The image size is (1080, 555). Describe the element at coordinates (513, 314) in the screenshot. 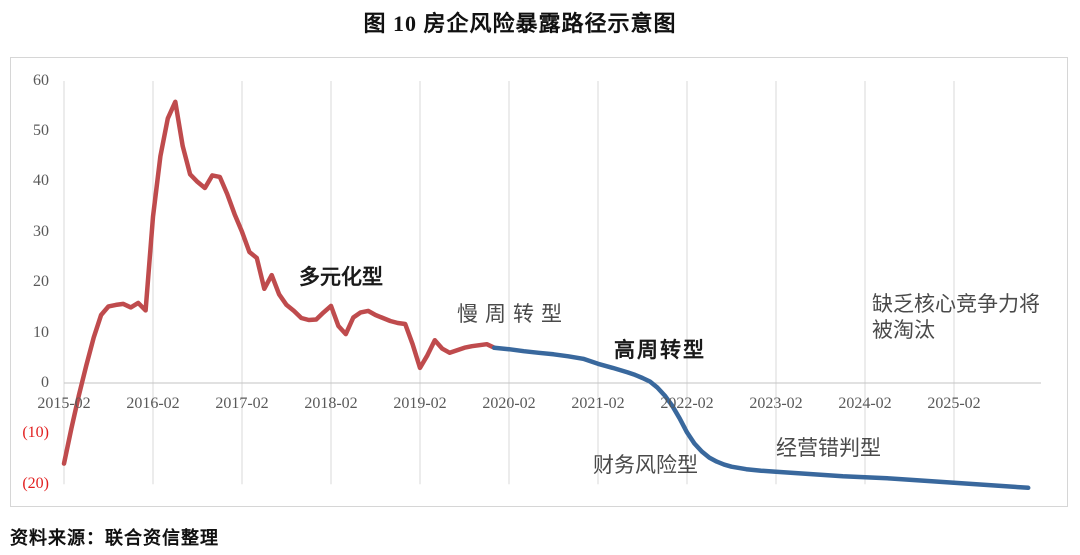

I see `annotation-slow-turnover-type: 慢周转型` at that location.